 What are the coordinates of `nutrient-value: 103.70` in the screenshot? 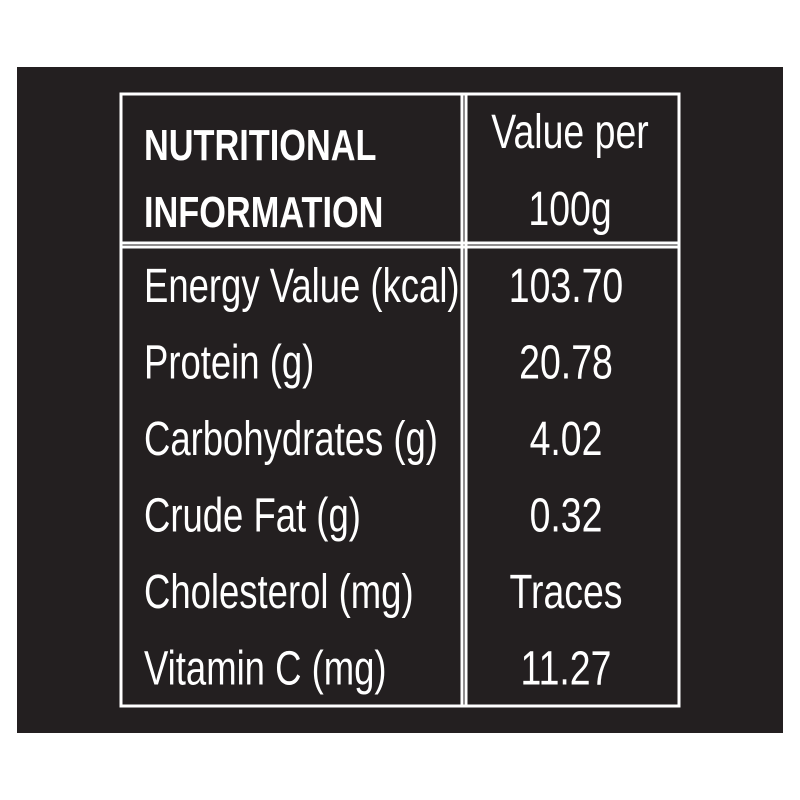 It's located at (566, 287).